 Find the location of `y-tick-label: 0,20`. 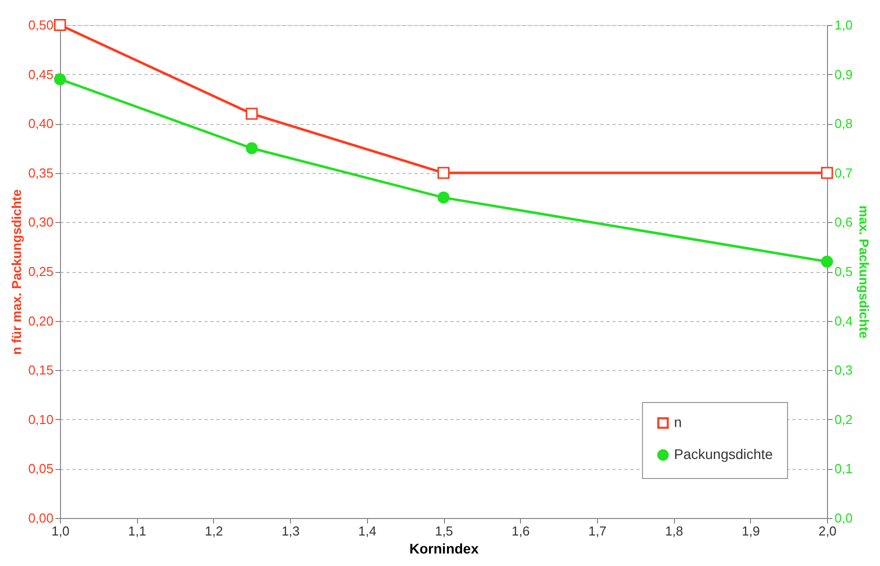

y-tick-label: 0,20 is located at coordinates (41, 320).